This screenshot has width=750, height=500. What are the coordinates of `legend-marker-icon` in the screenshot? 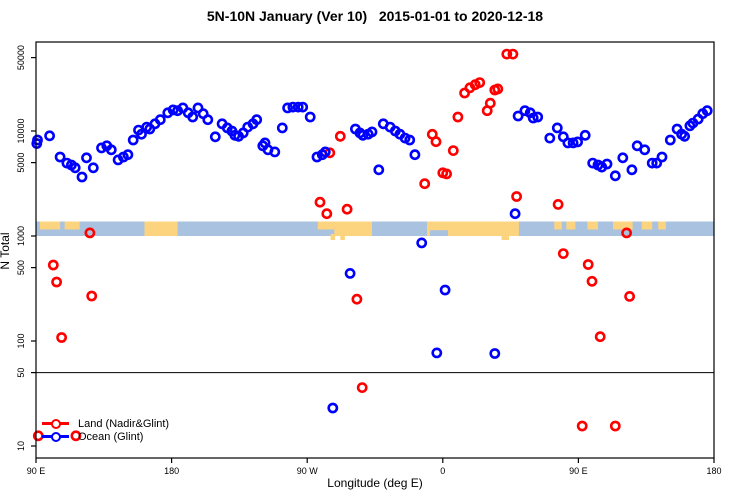 It's located at (55, 423).